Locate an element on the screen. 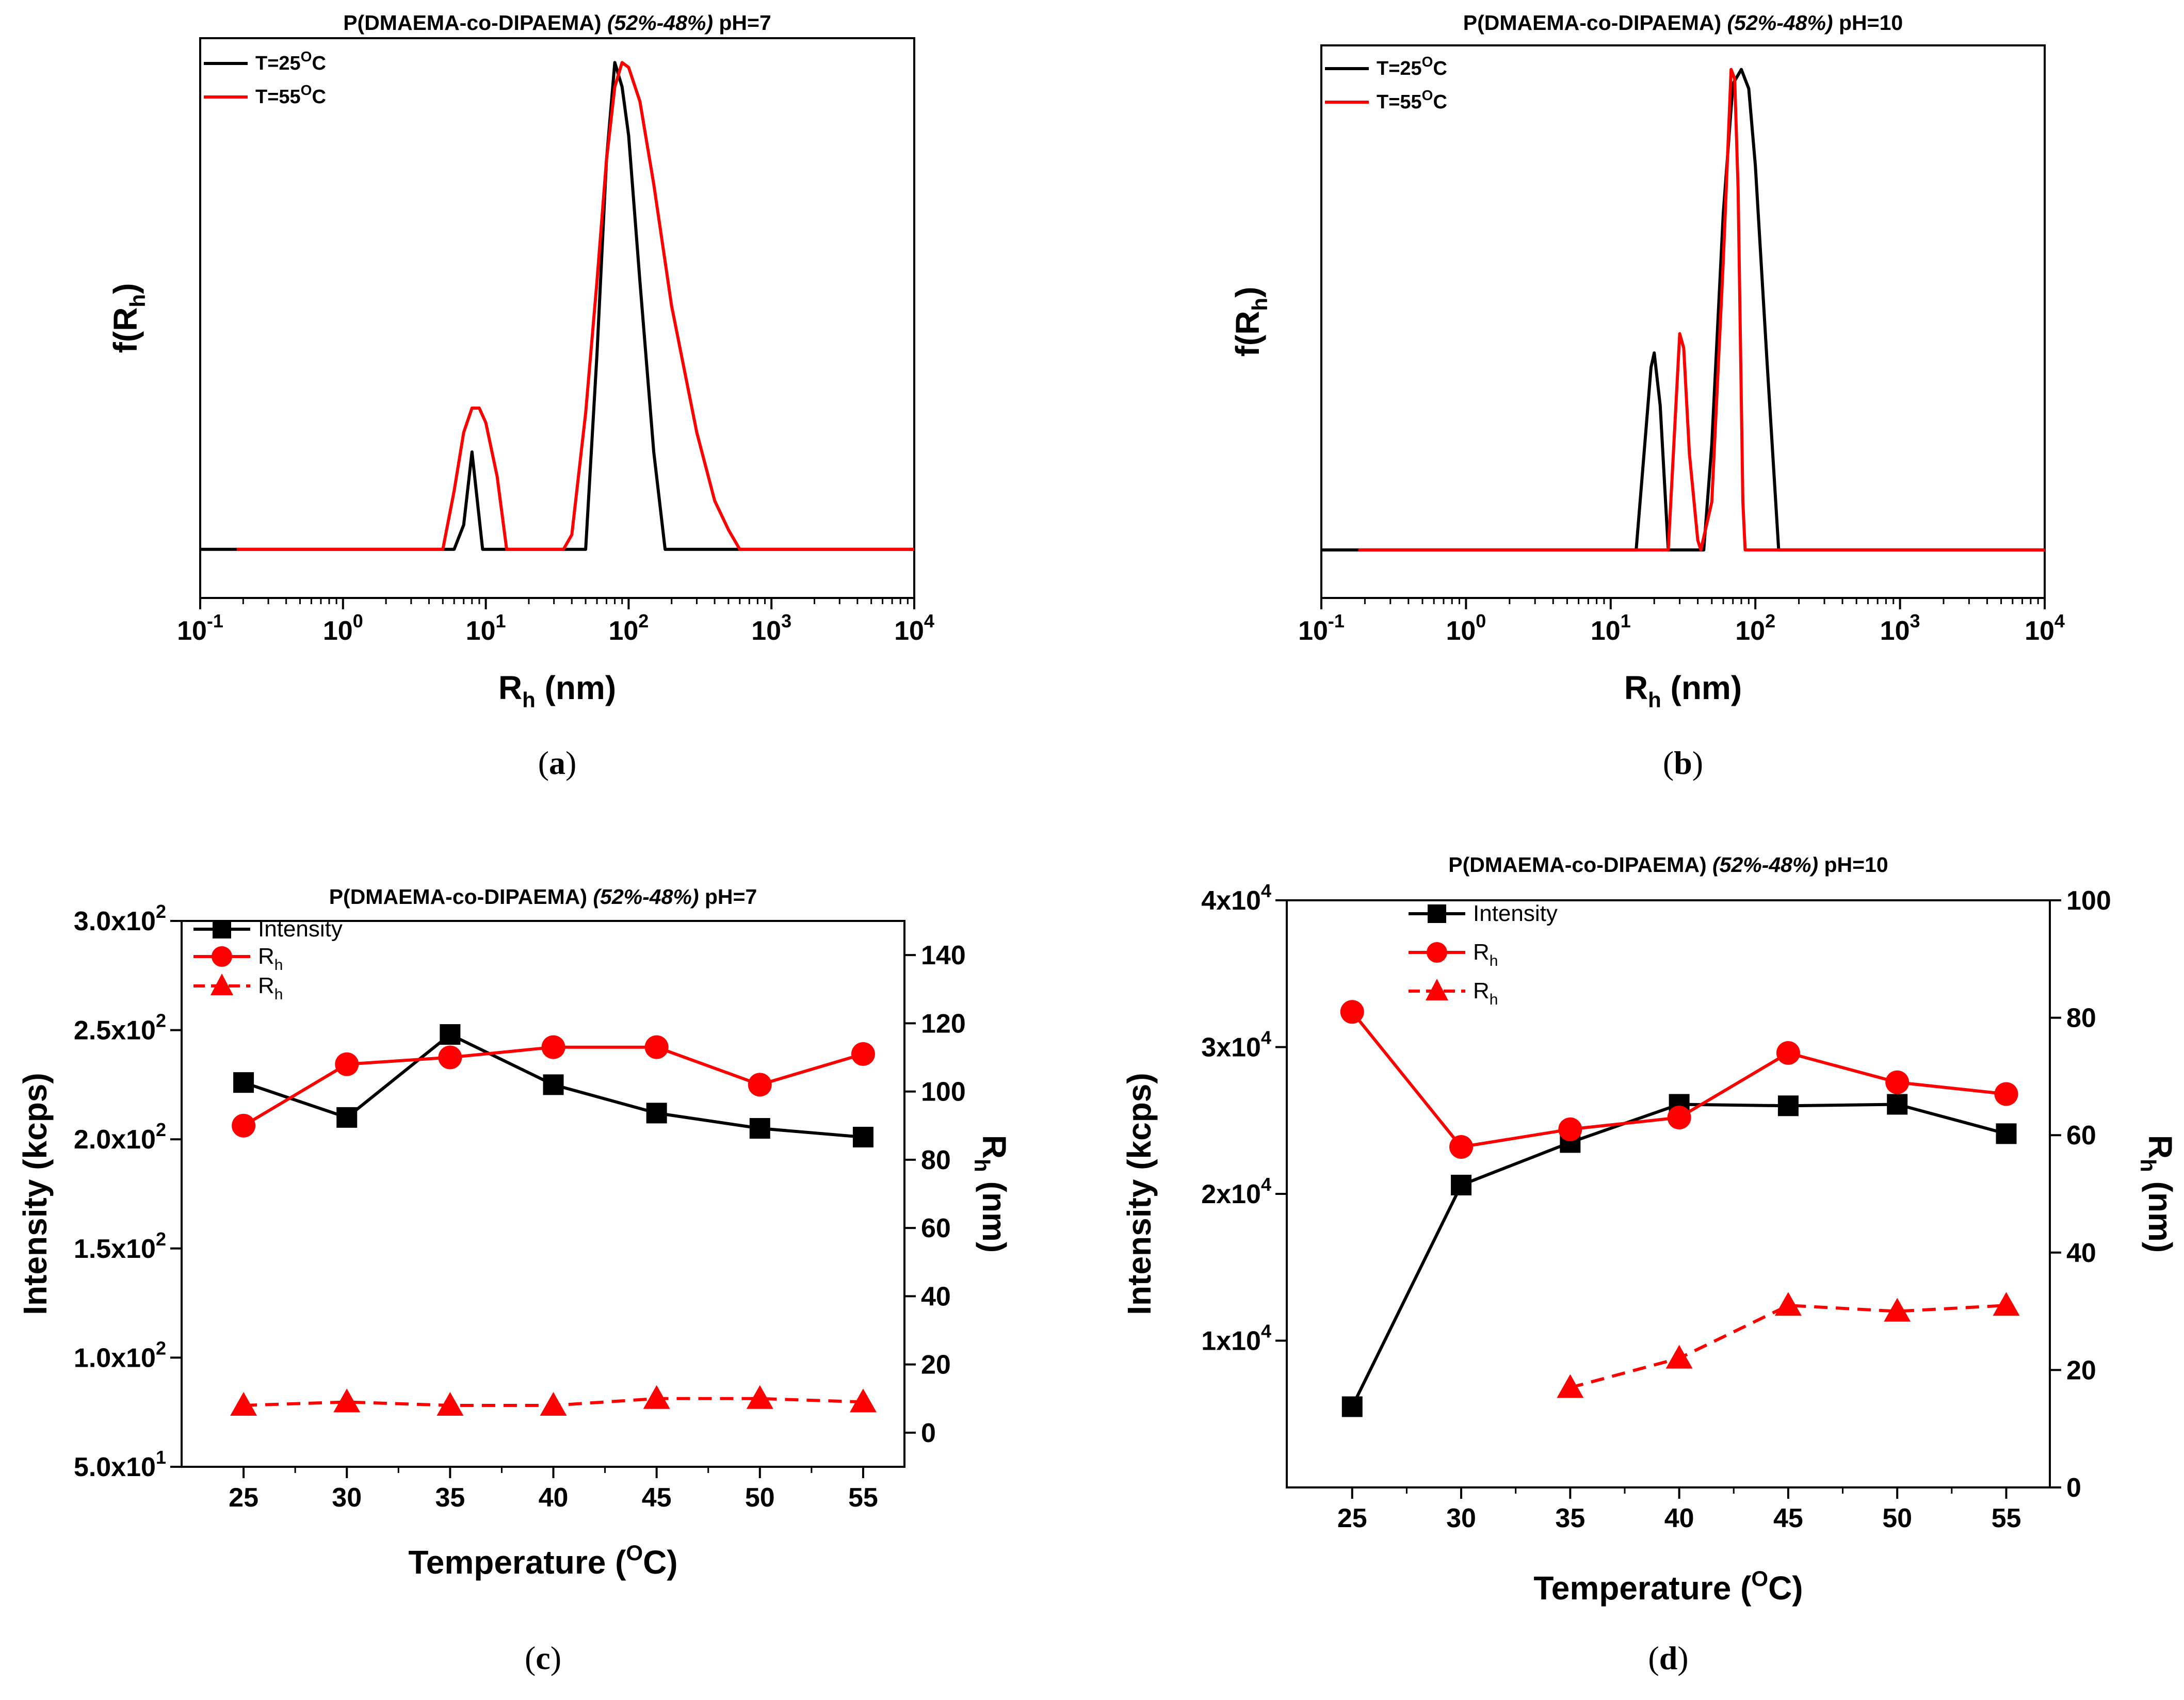 The height and width of the screenshot is (1700, 2184). legend-label-text: T=25 is located at coordinates (278, 63).